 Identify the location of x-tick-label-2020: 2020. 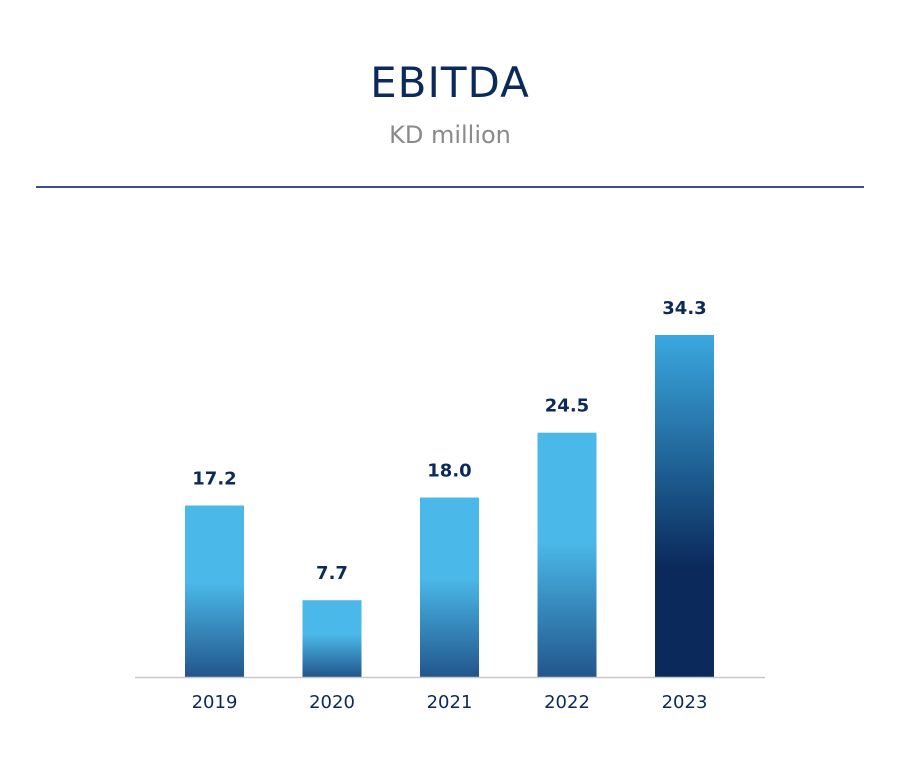
(332, 702).